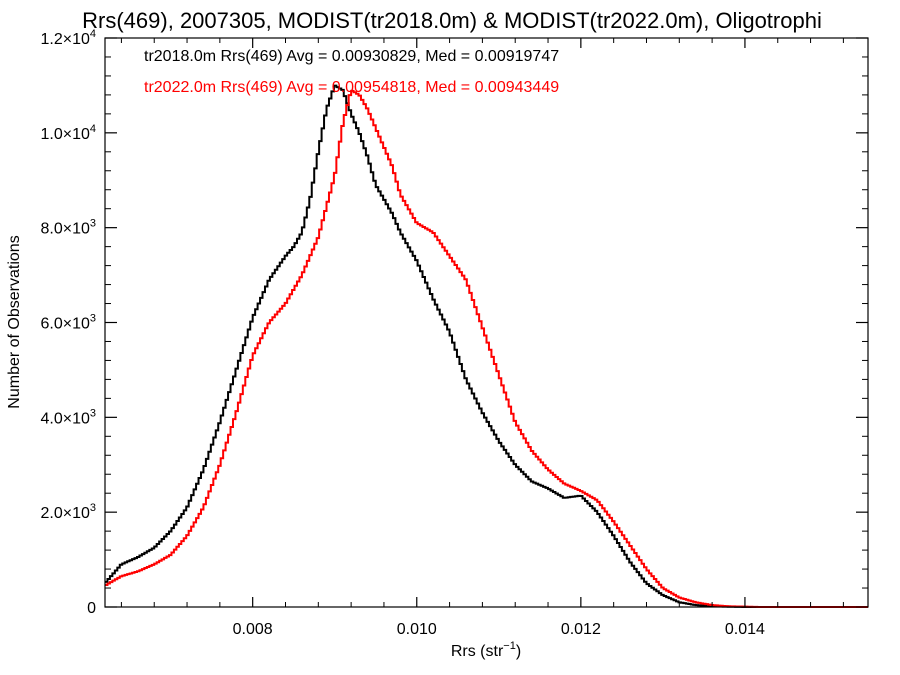 The height and width of the screenshot is (675, 900). What do you see at coordinates (93, 319) in the screenshot?
I see `y-tick-exponent-3: 3` at bounding box center [93, 319].